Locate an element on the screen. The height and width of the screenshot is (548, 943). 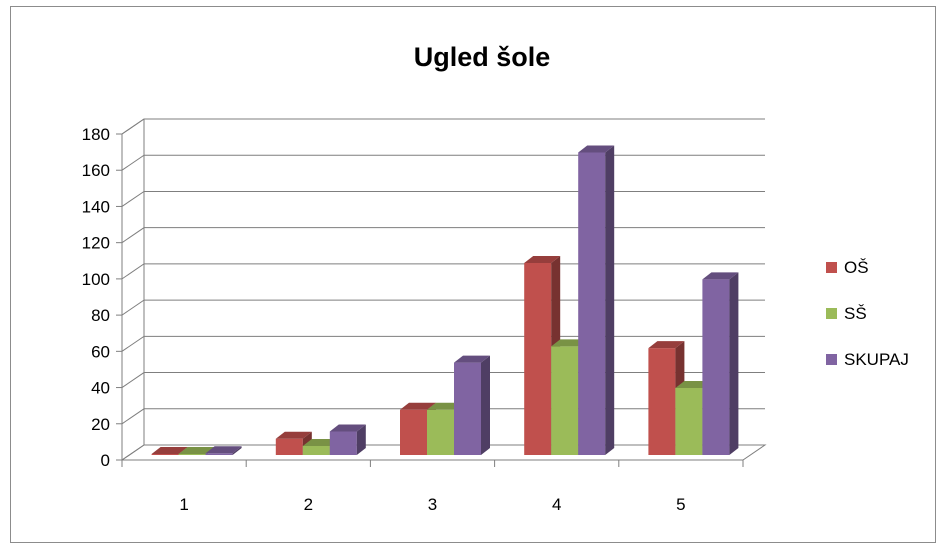
x-axis-ticks: 1 2 3 4 5 is located at coordinates (432, 504).